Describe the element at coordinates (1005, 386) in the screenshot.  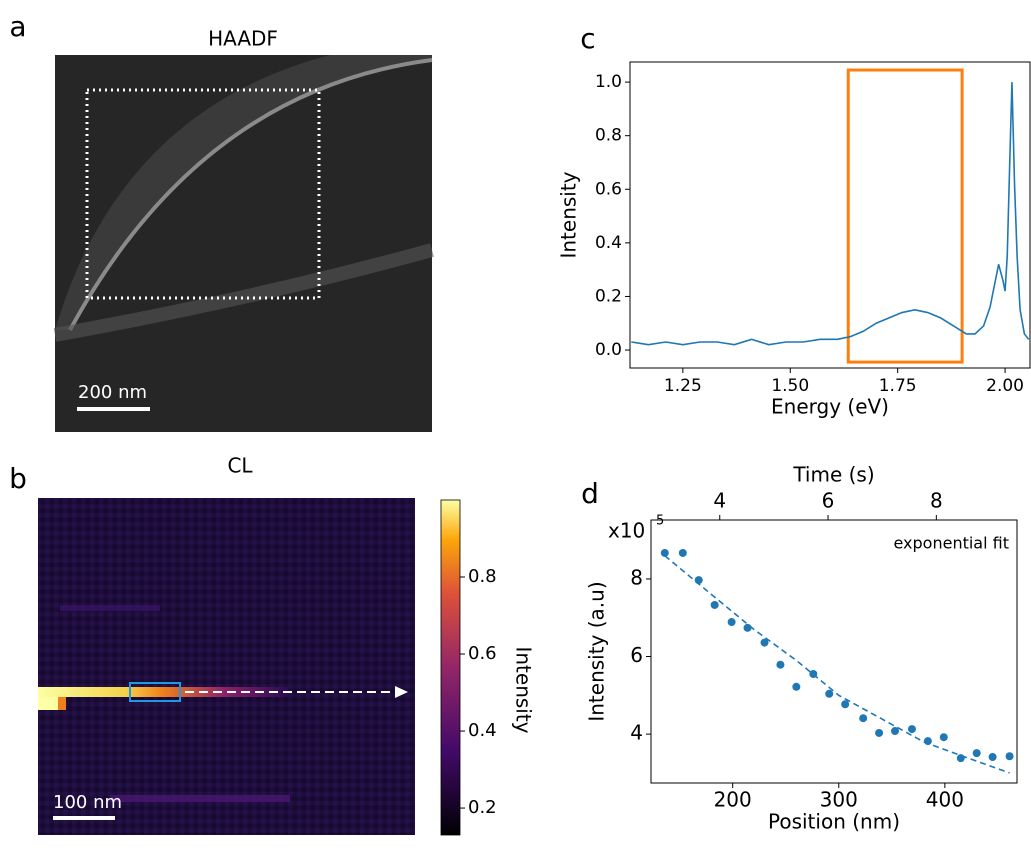
I see `x-tick-label: 2.00` at that location.